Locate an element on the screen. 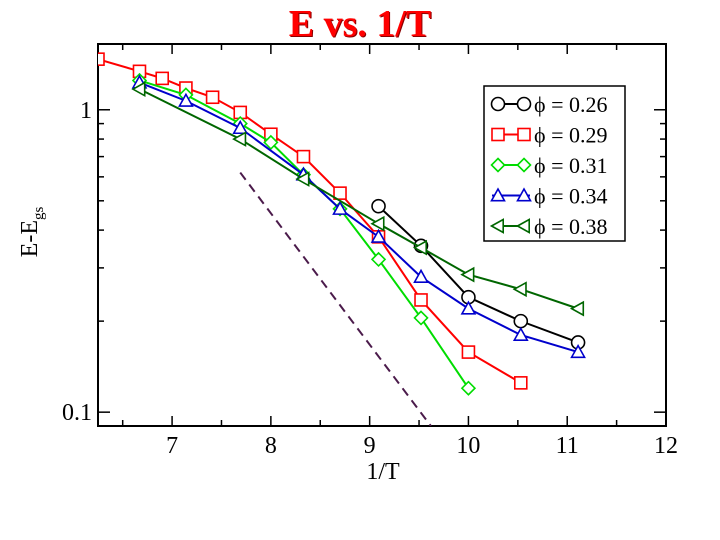 This screenshot has height=540, width=720. x-axis-label: 1/T is located at coordinates (383, 472).